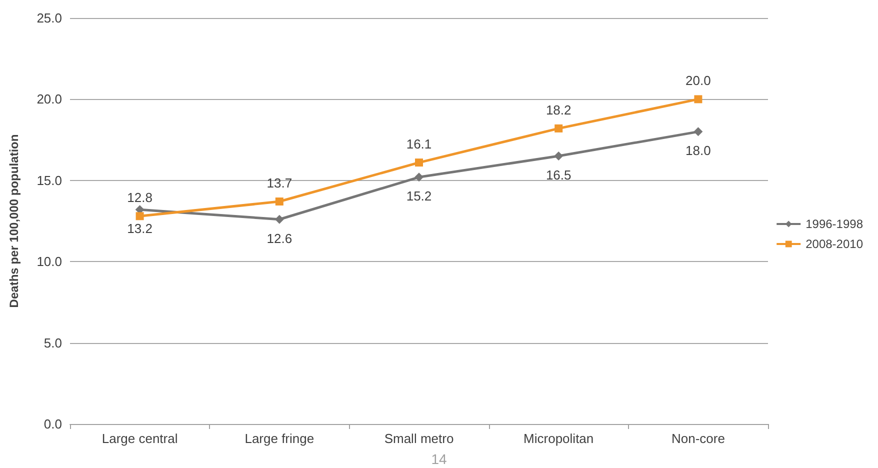 The width and height of the screenshot is (878, 468). I want to click on x-tick-label: Large fringe, so click(279, 438).